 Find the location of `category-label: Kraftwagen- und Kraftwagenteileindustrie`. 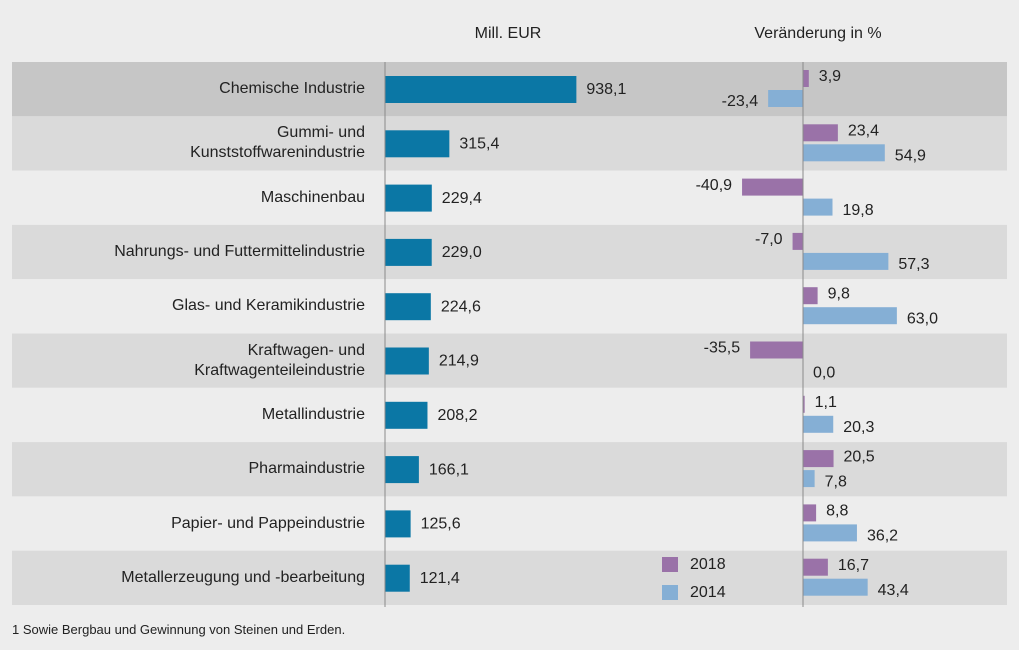

category-label: Kraftwagen- und Kraftwagenteileindustrie is located at coordinates (279, 360).